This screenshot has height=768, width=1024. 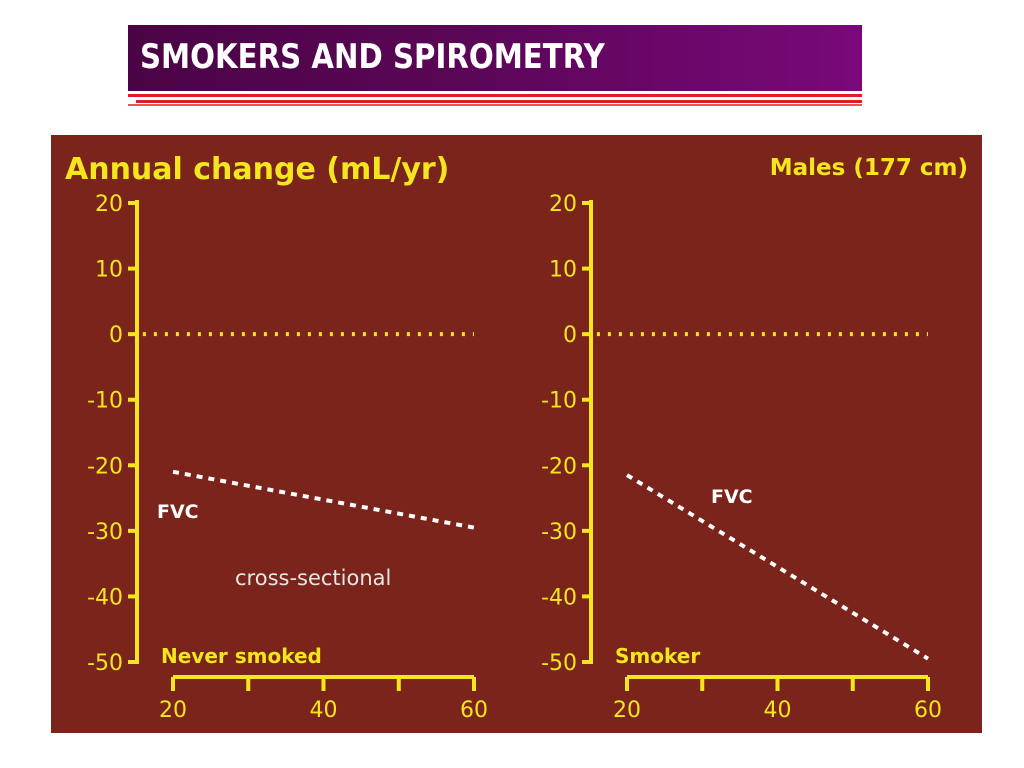 What do you see at coordinates (495, 95) in the screenshot?
I see `title-underline-rule` at bounding box center [495, 95].